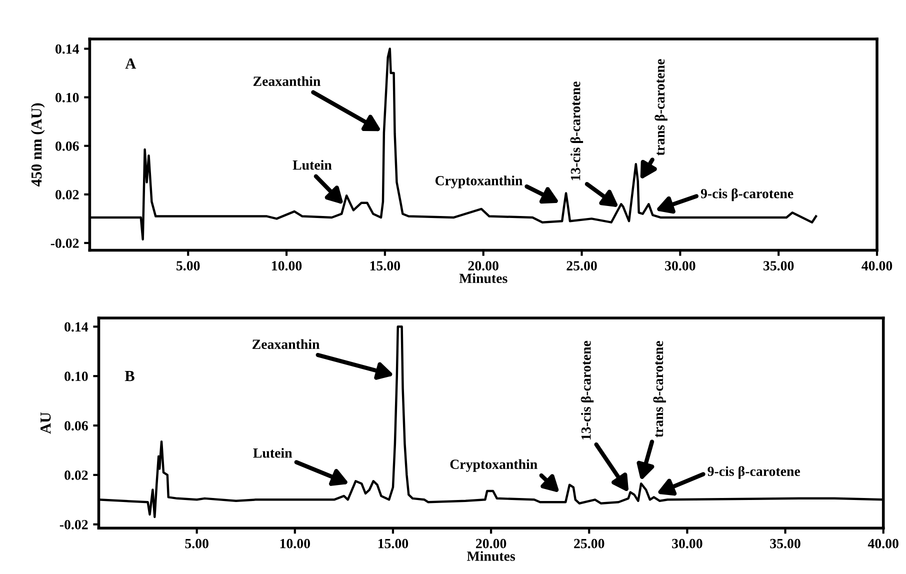  I want to click on y-axis-title: AU, so click(45, 423).